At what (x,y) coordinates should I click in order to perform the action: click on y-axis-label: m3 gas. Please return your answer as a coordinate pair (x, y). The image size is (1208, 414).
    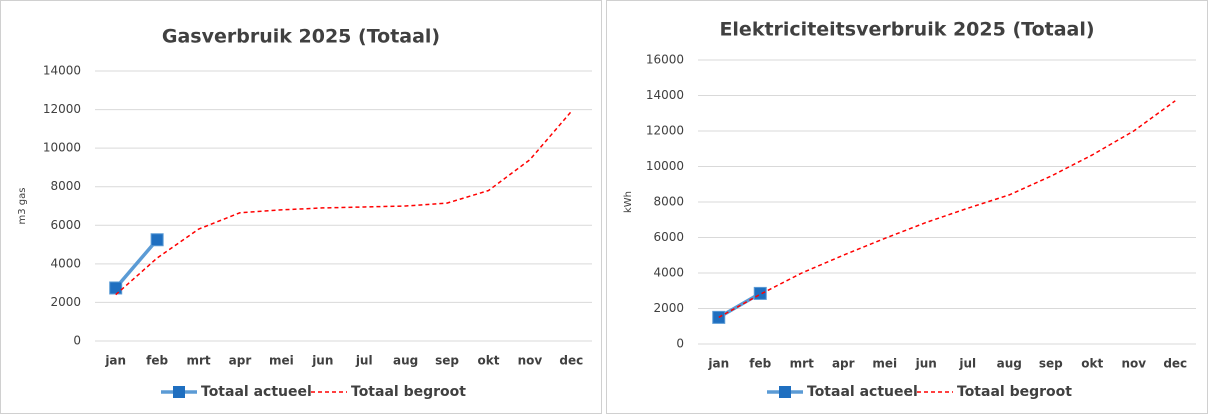
    Looking at the image, I should click on (22, 206).